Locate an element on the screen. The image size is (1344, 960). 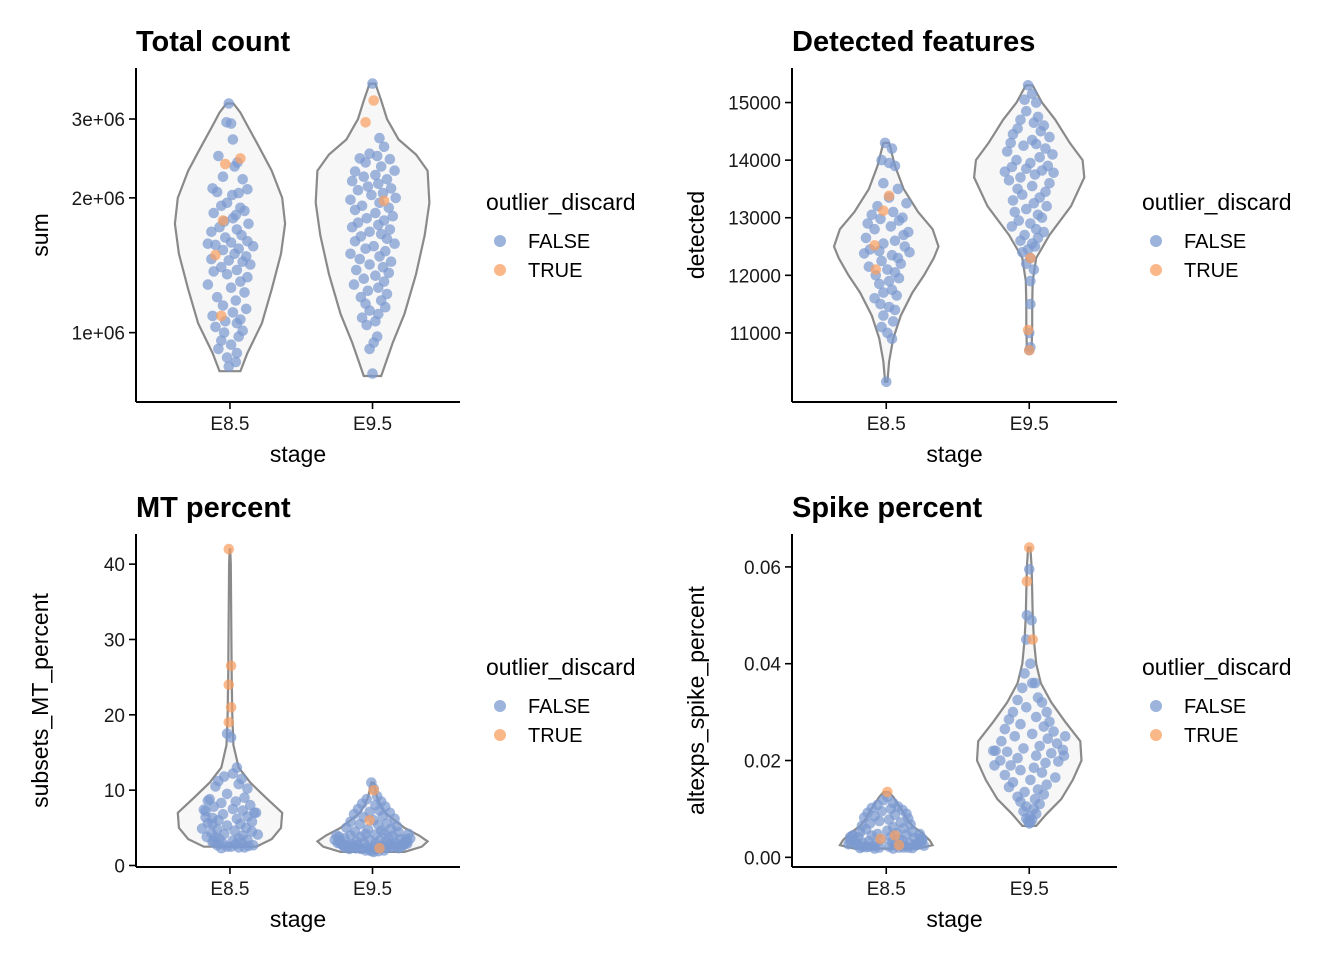
y-tick-label: 15000 is located at coordinates (754, 104).